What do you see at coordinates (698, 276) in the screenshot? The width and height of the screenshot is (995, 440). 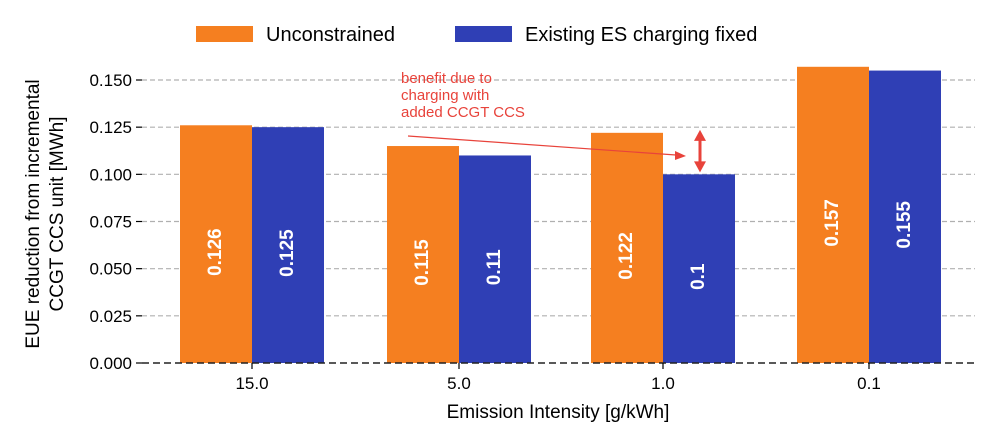 I see `bar-value-label: 0.1` at bounding box center [698, 276].